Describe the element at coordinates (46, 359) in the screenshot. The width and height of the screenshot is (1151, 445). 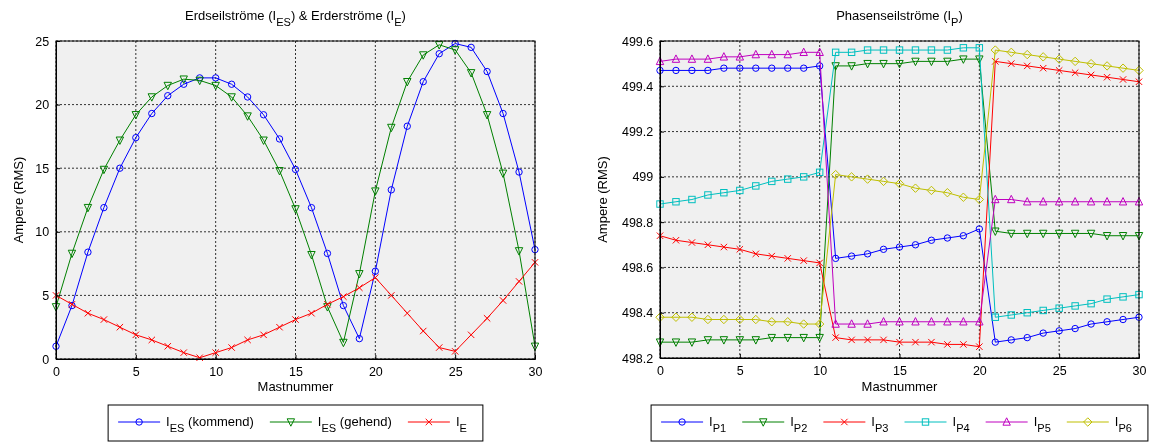
I see `y-tick-label: 0` at that location.